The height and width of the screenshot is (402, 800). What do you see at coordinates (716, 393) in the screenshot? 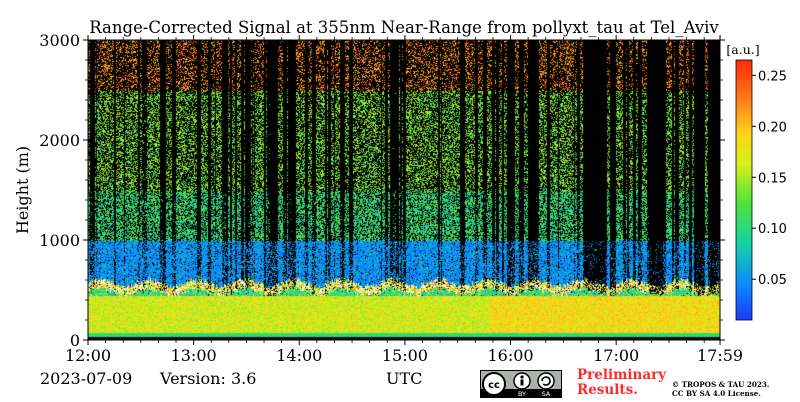
I see `copyright-line-2: CC BY SA 4.0 License.` at bounding box center [716, 393].